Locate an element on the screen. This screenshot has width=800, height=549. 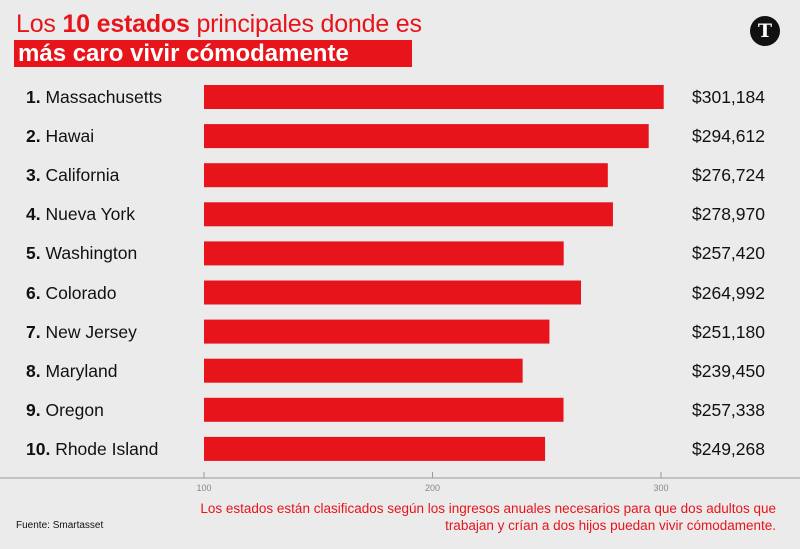
category-state: Washington is located at coordinates (89, 253).